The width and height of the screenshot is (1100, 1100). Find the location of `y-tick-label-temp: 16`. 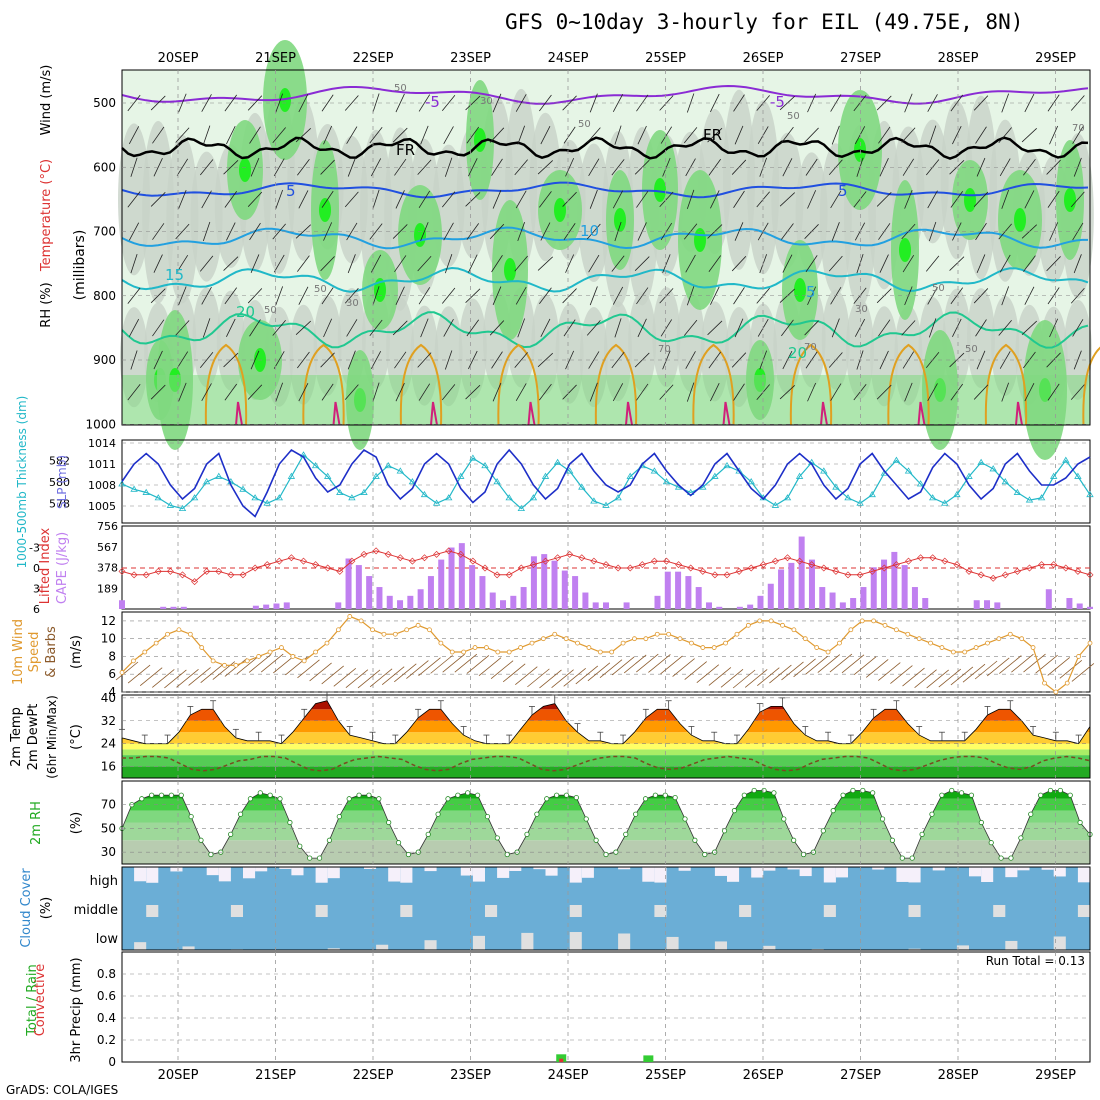

y-tick-label-temp: 16 is located at coordinates (108, 767).